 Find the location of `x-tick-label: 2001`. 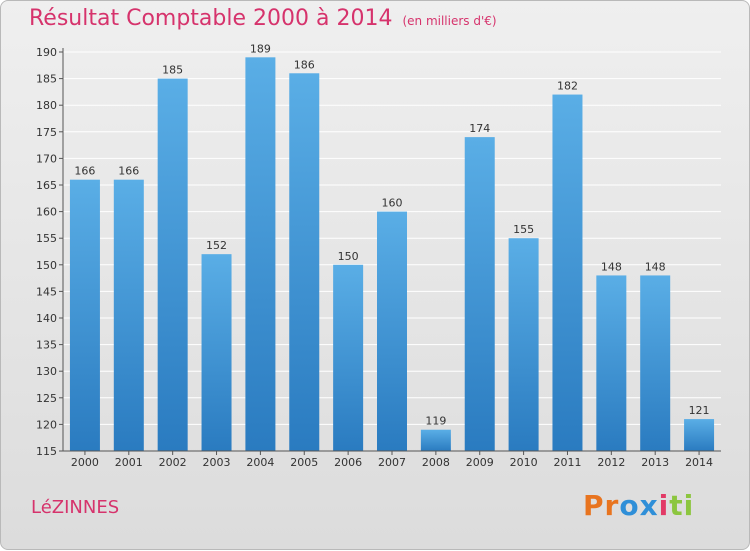

x-tick-label: 2001 is located at coordinates (129, 462).